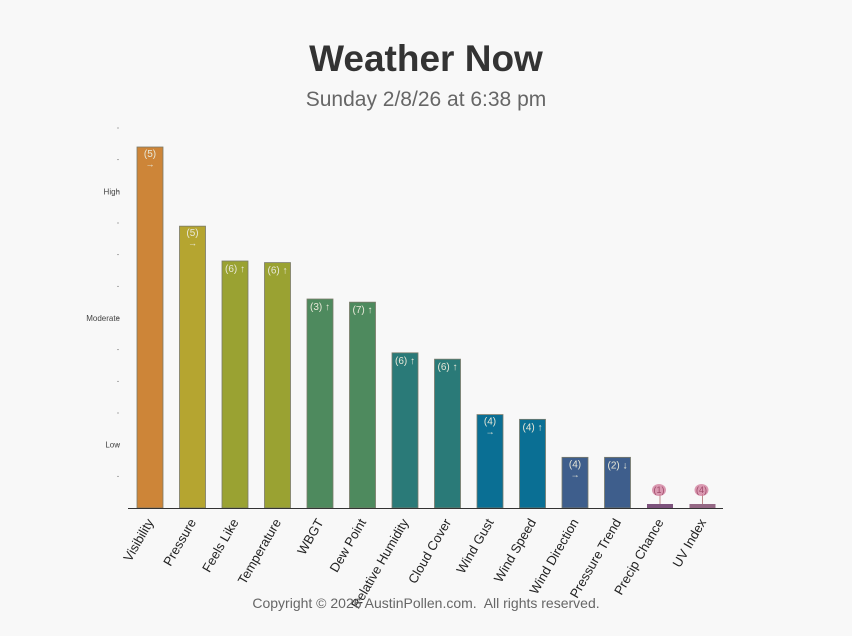 This screenshot has width=852, height=636. What do you see at coordinates (618, 465) in the screenshot?
I see `bar-data-label: (2) ↓` at bounding box center [618, 465].